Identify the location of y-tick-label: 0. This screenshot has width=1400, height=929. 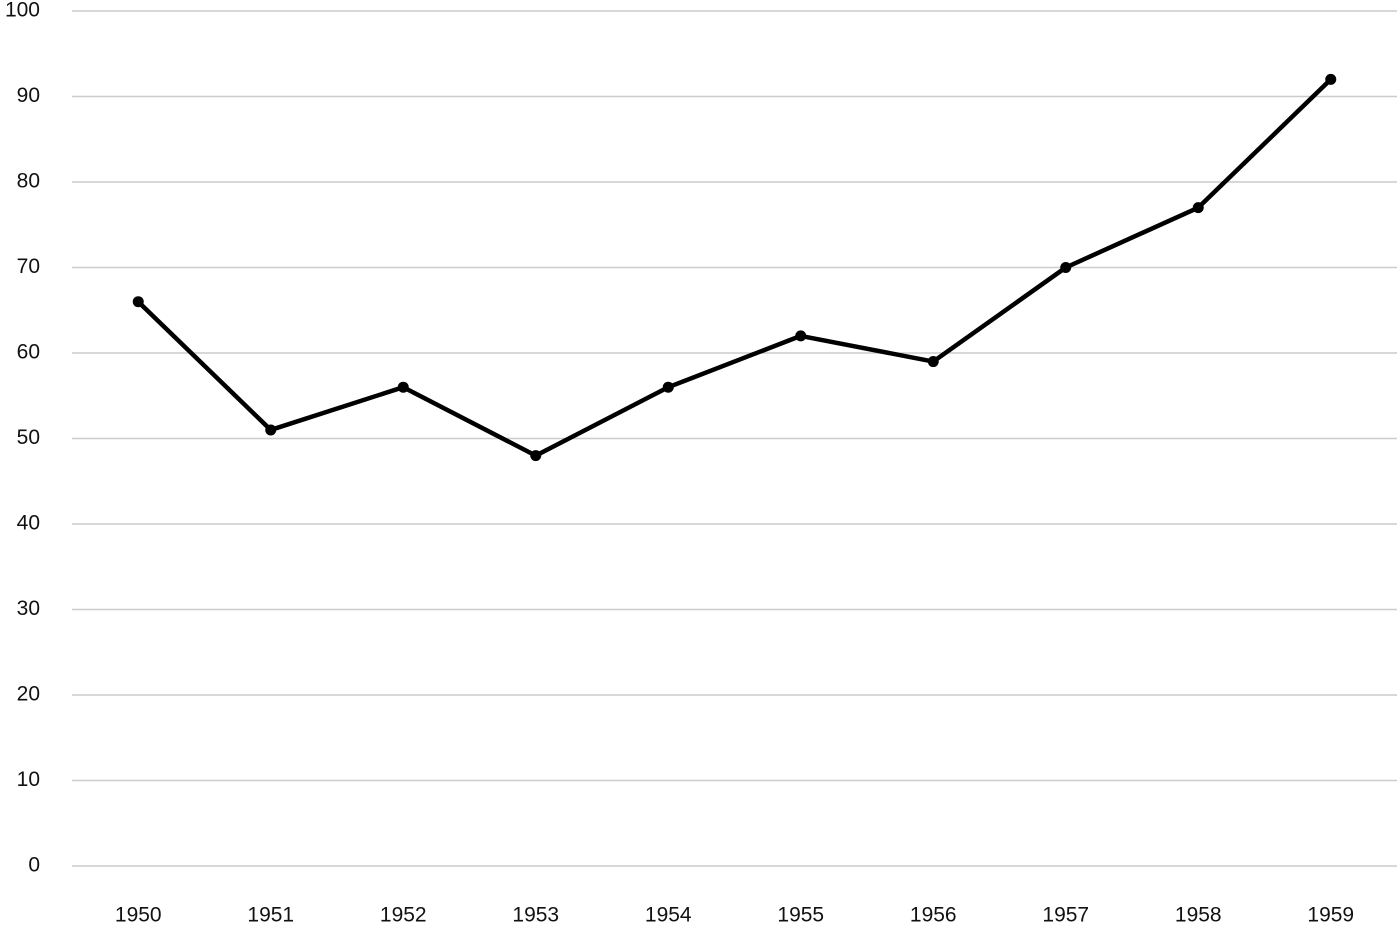
(34, 865).